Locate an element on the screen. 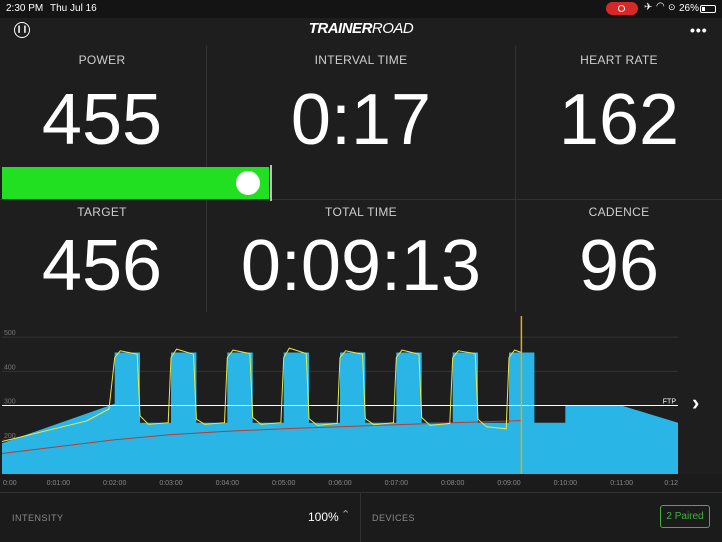 Image resolution: width=722 pixels, height=542 pixels. x-tick-label: 0:12 is located at coordinates (671, 483).